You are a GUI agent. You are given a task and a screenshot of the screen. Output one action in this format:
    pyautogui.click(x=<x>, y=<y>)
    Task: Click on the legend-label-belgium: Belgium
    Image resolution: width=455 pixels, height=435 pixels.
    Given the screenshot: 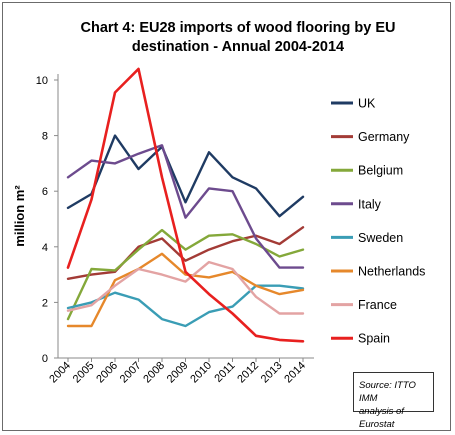 What is the action you would take?
    pyautogui.click(x=380, y=171)
    